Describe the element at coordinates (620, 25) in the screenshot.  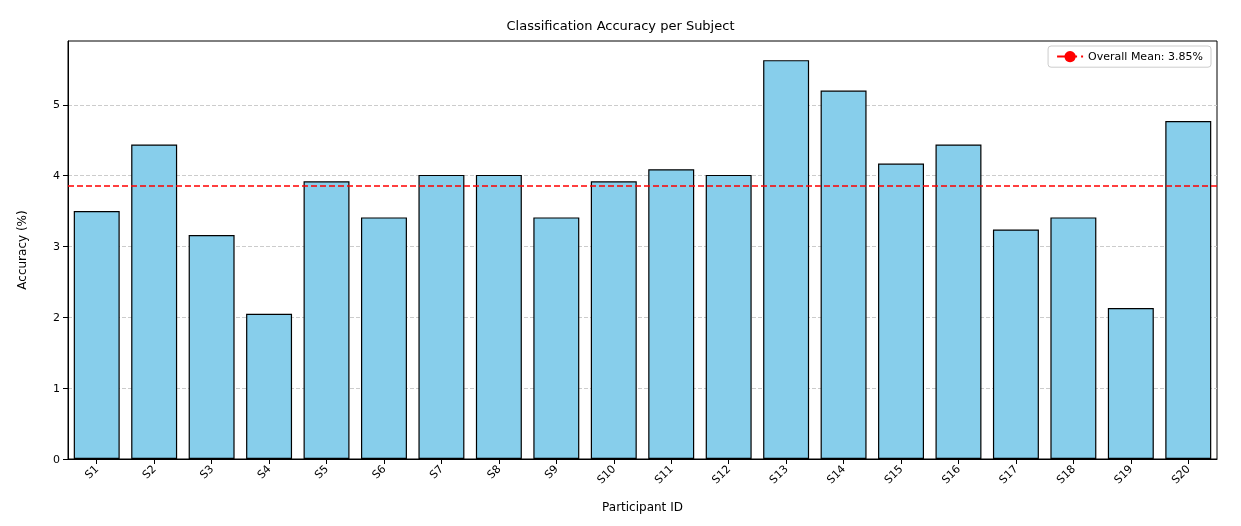
I see `chart-title: Classification Accuracy per Subject` at that location.